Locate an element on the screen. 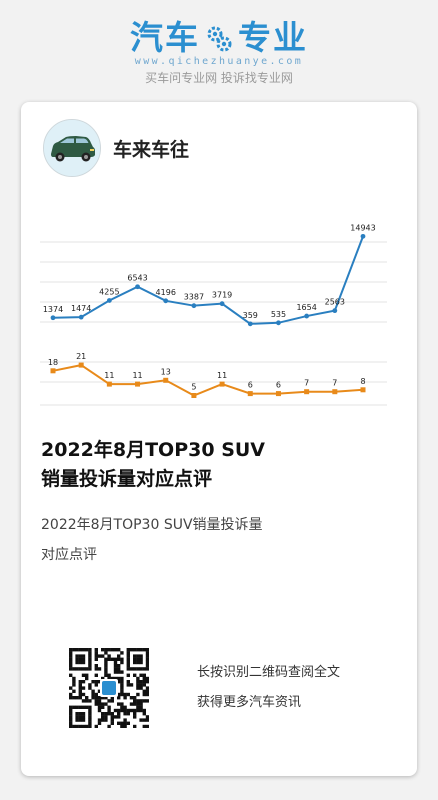  brand-url: www.qichezhuanye.com is located at coordinates (219, 61).